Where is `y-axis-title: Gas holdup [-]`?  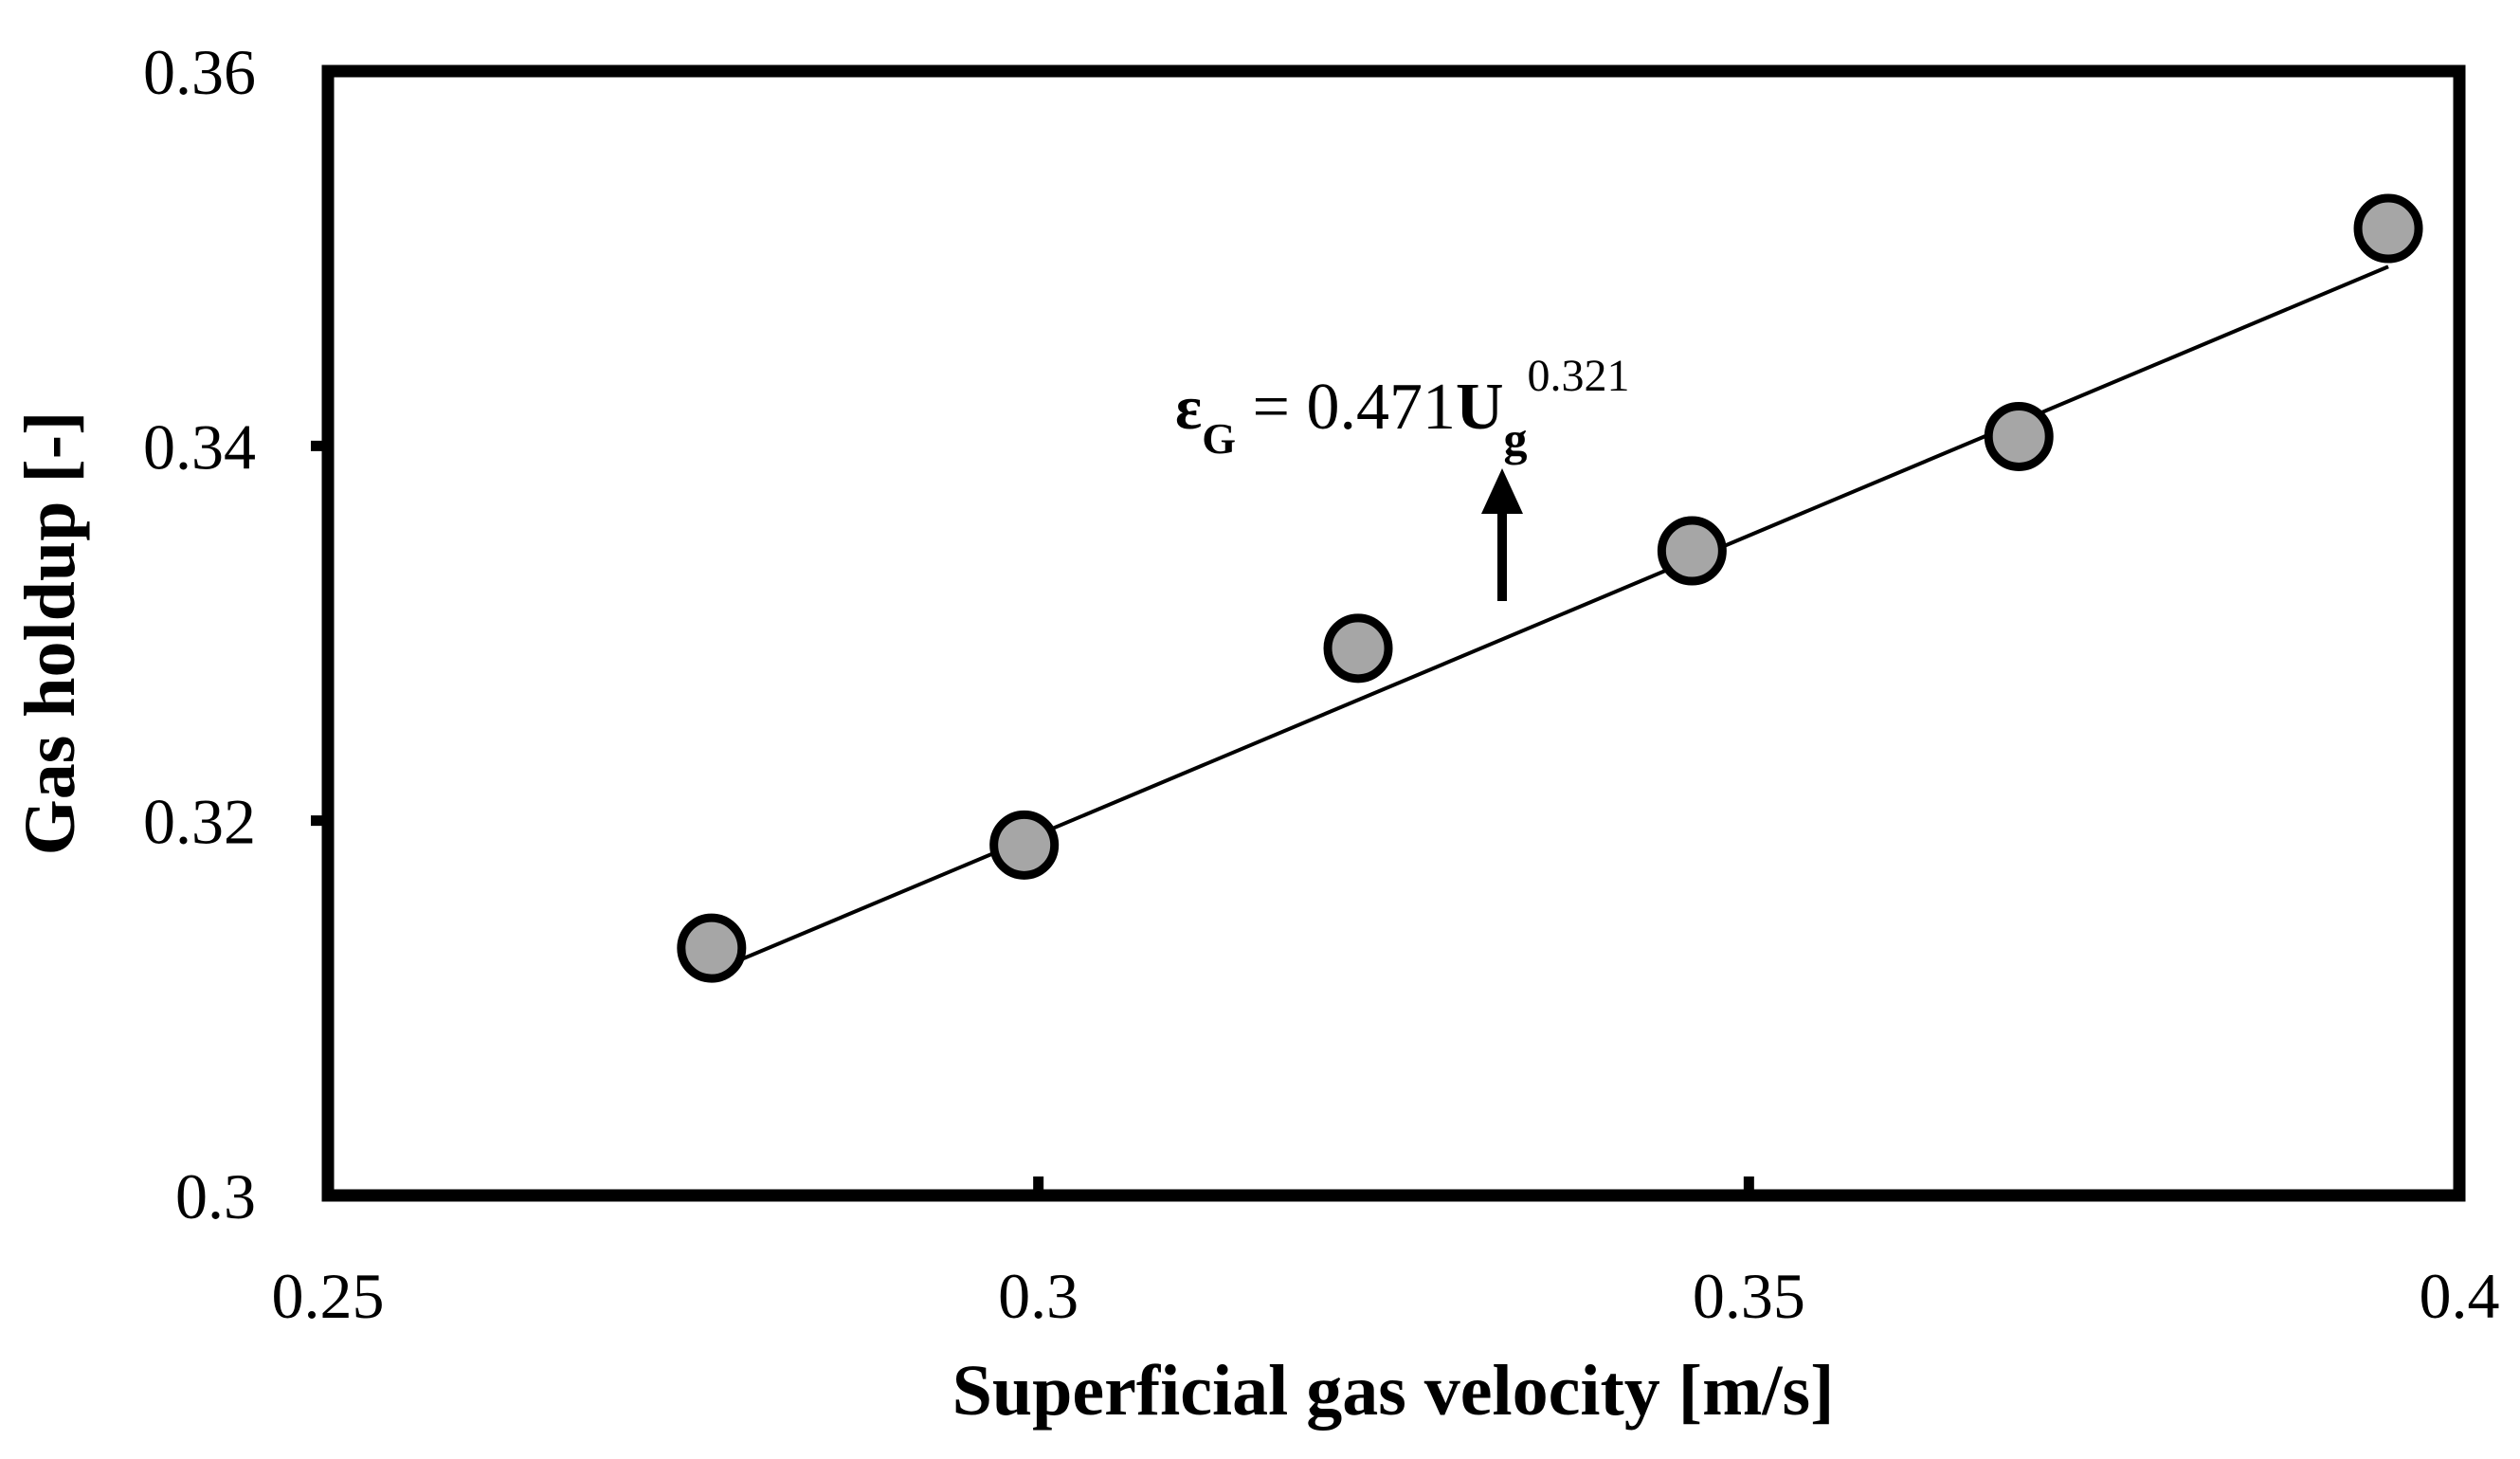 y-axis-title: Gas holdup [-] is located at coordinates (50, 634).